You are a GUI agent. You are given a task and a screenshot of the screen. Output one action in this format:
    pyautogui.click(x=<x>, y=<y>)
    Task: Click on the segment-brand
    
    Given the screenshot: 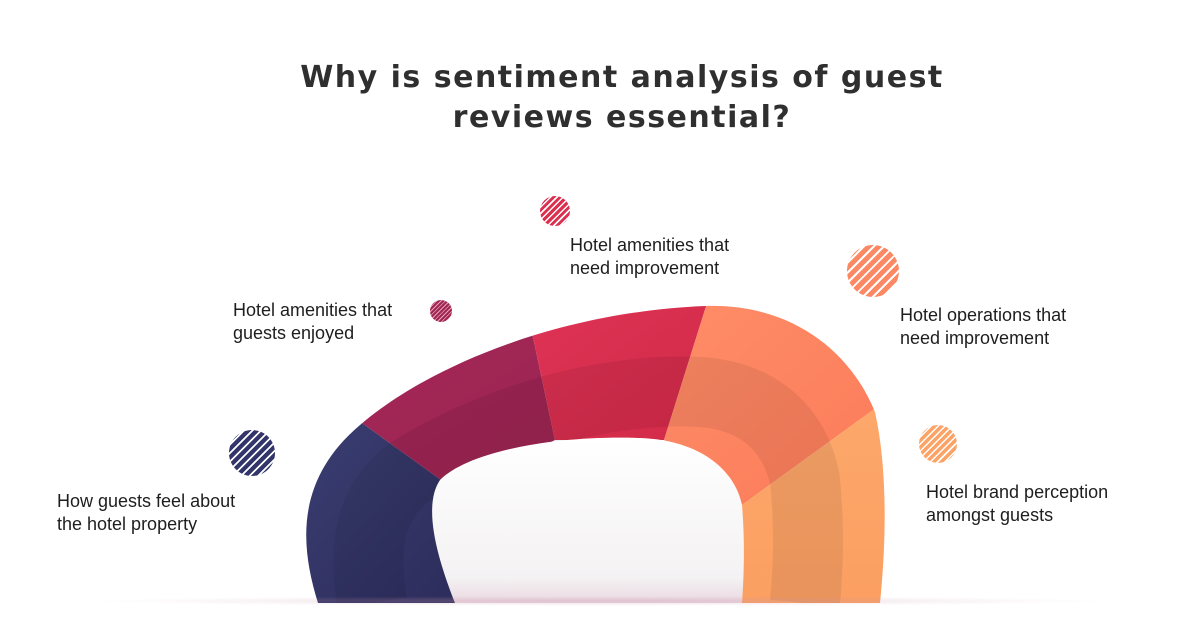 What is the action you would take?
    pyautogui.click(x=813, y=499)
    